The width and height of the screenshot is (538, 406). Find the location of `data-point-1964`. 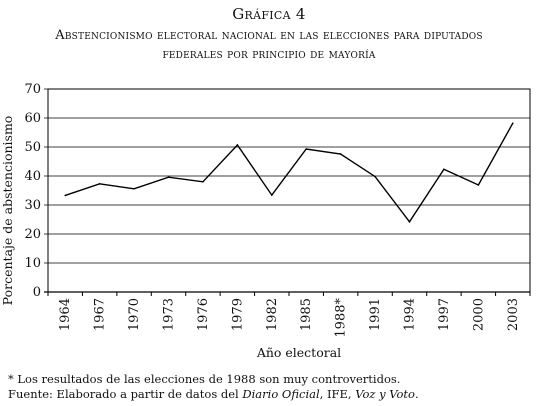

data-point-1964 is located at coordinates (65, 195).